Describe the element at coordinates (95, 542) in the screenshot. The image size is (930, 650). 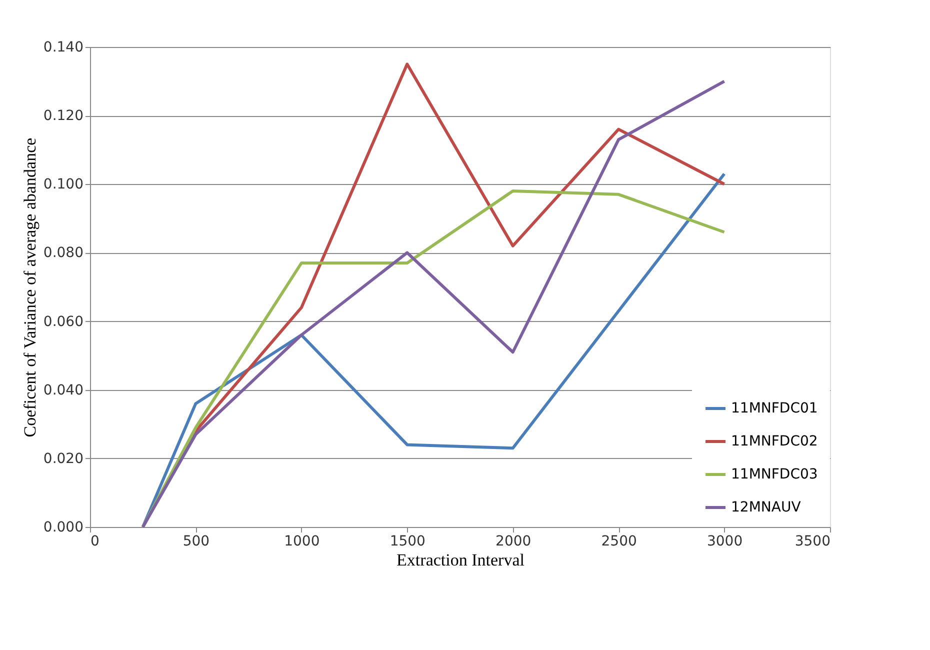
I see `x-tick-label: 0` at that location.